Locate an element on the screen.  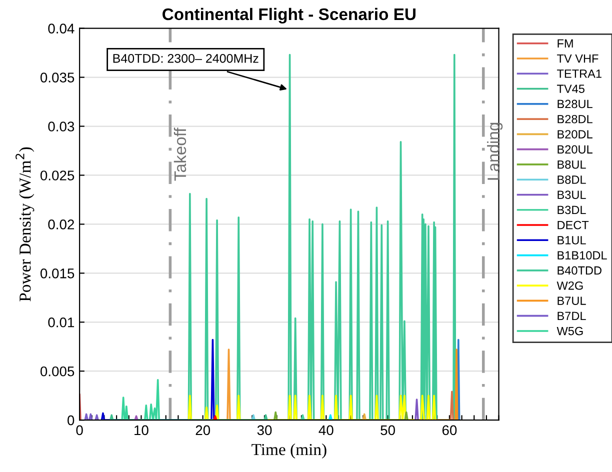
legend-label: B28DL is located at coordinates (575, 119).